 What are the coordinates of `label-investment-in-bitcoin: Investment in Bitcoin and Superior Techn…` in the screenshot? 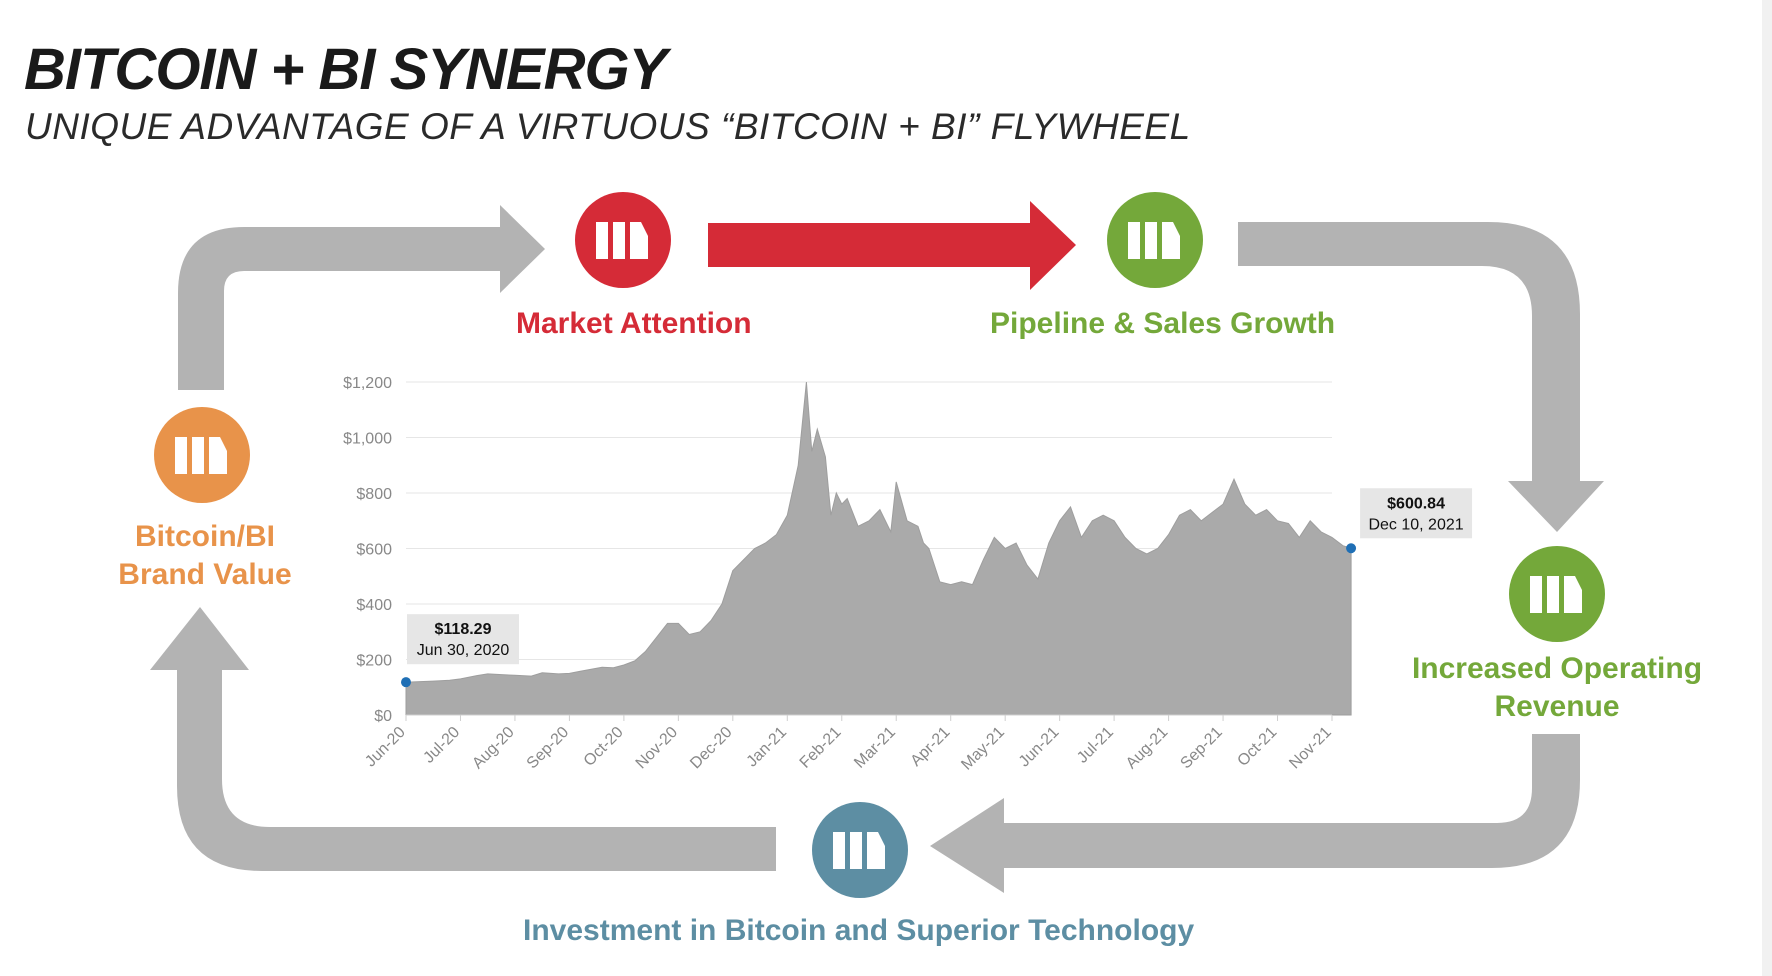 It's located at (858, 931).